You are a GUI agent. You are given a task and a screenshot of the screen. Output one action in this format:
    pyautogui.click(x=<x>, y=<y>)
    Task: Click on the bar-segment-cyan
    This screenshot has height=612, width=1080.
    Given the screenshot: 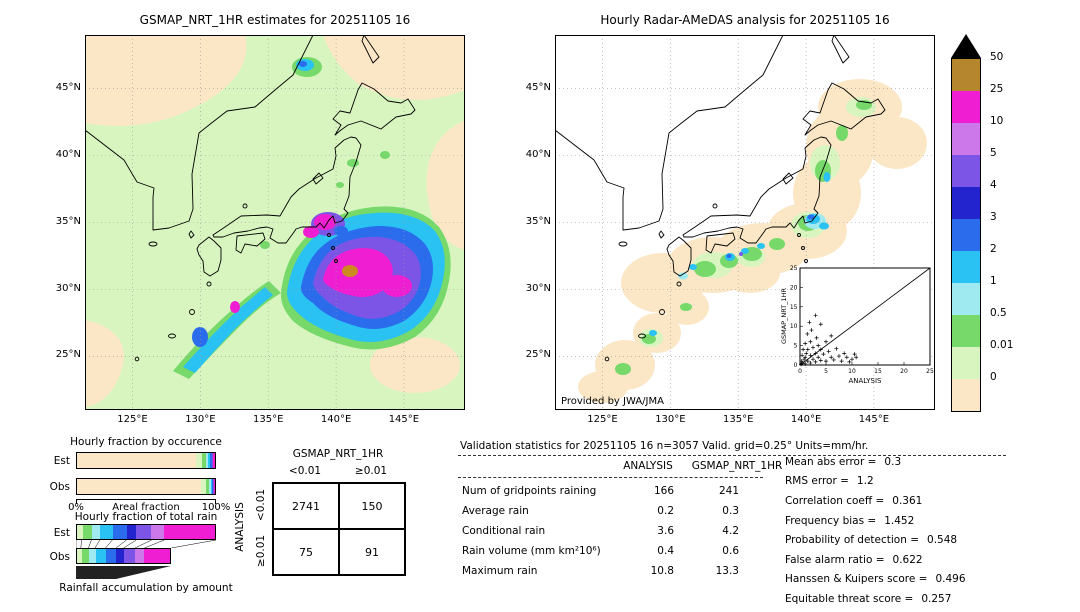 What is the action you would take?
    pyautogui.click(x=209, y=460)
    